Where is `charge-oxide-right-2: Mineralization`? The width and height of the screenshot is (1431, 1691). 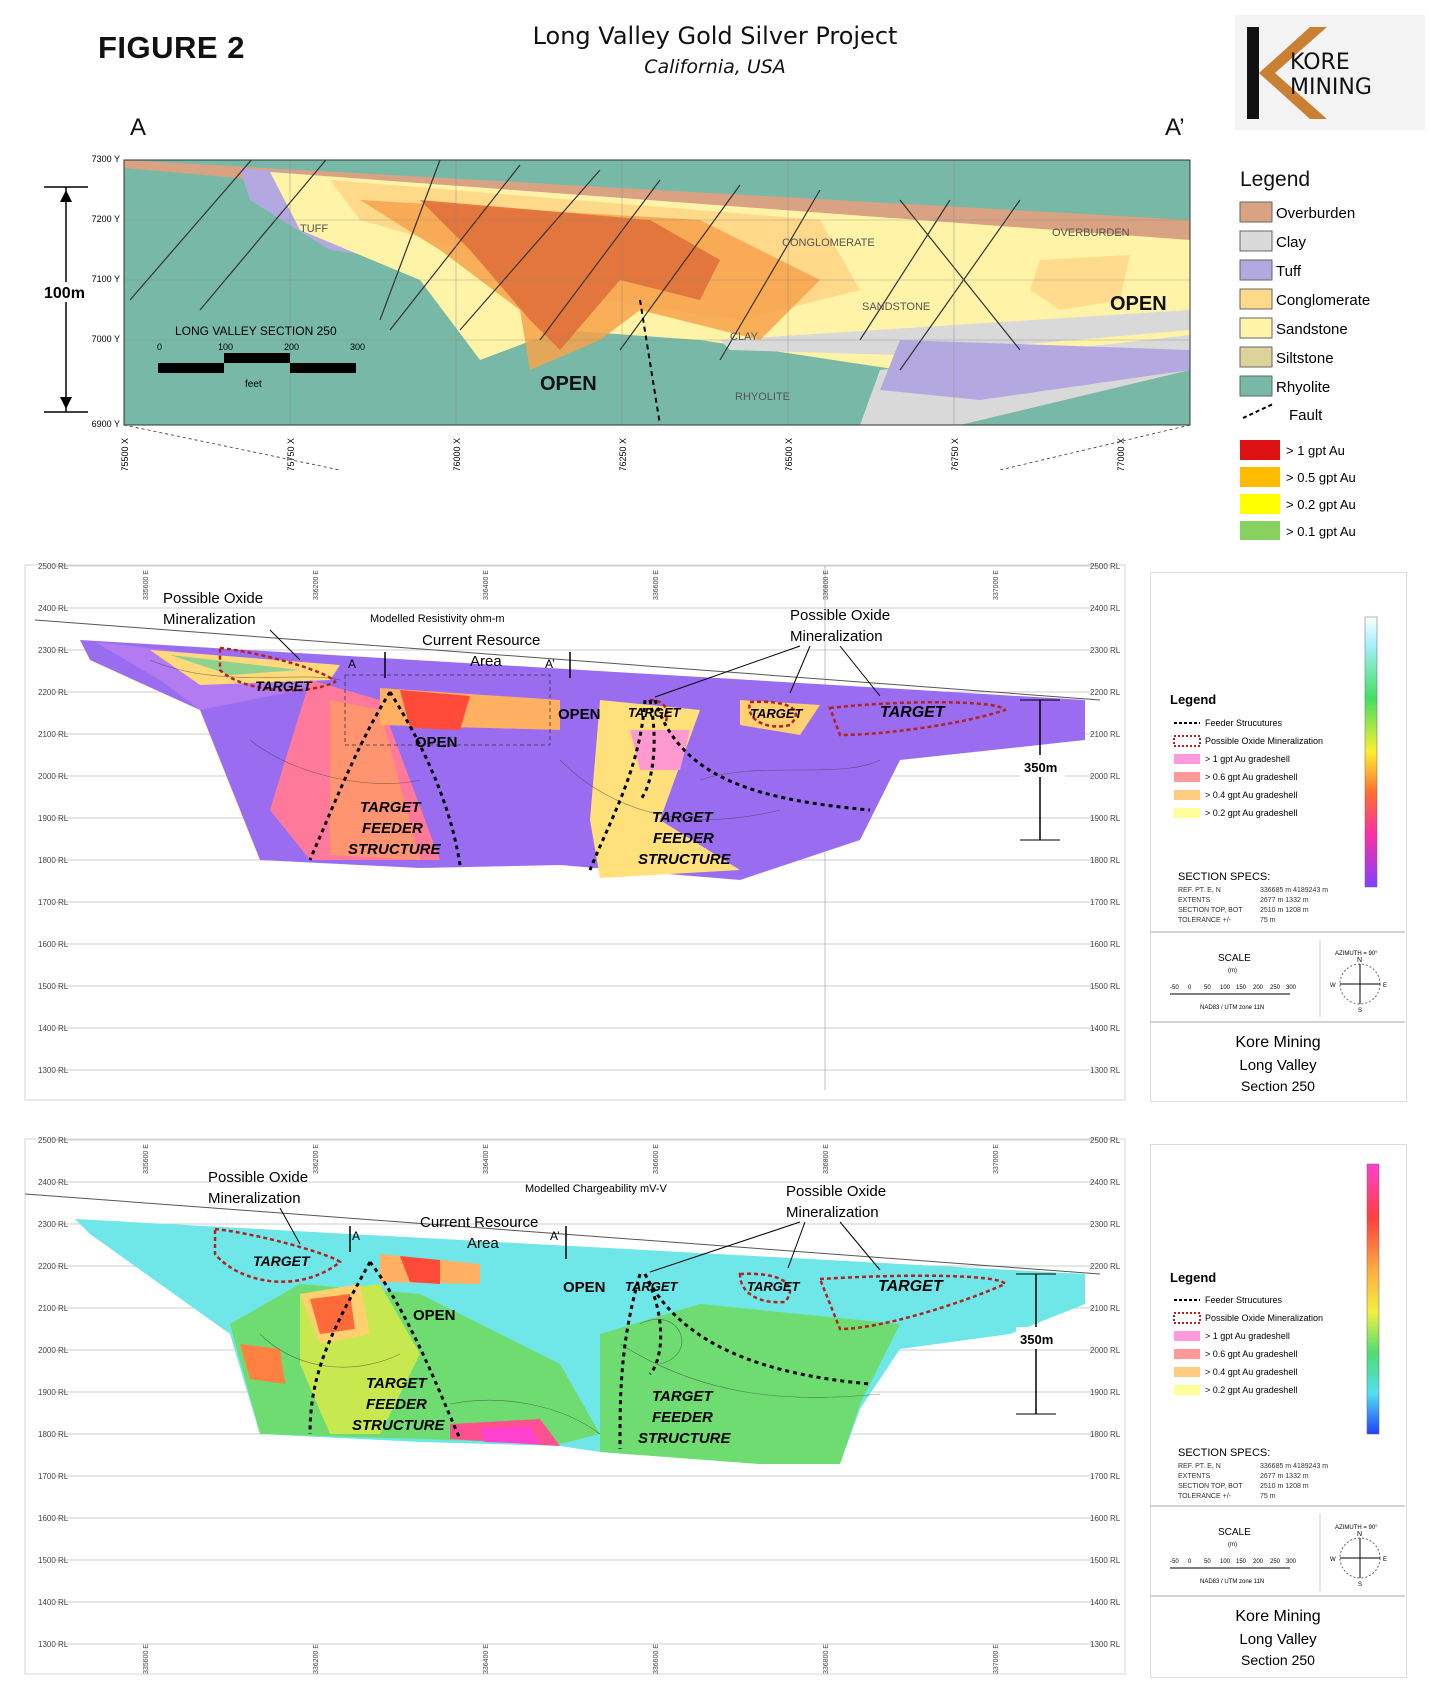 charge-oxide-right-2: Mineralization is located at coordinates (832, 1212).